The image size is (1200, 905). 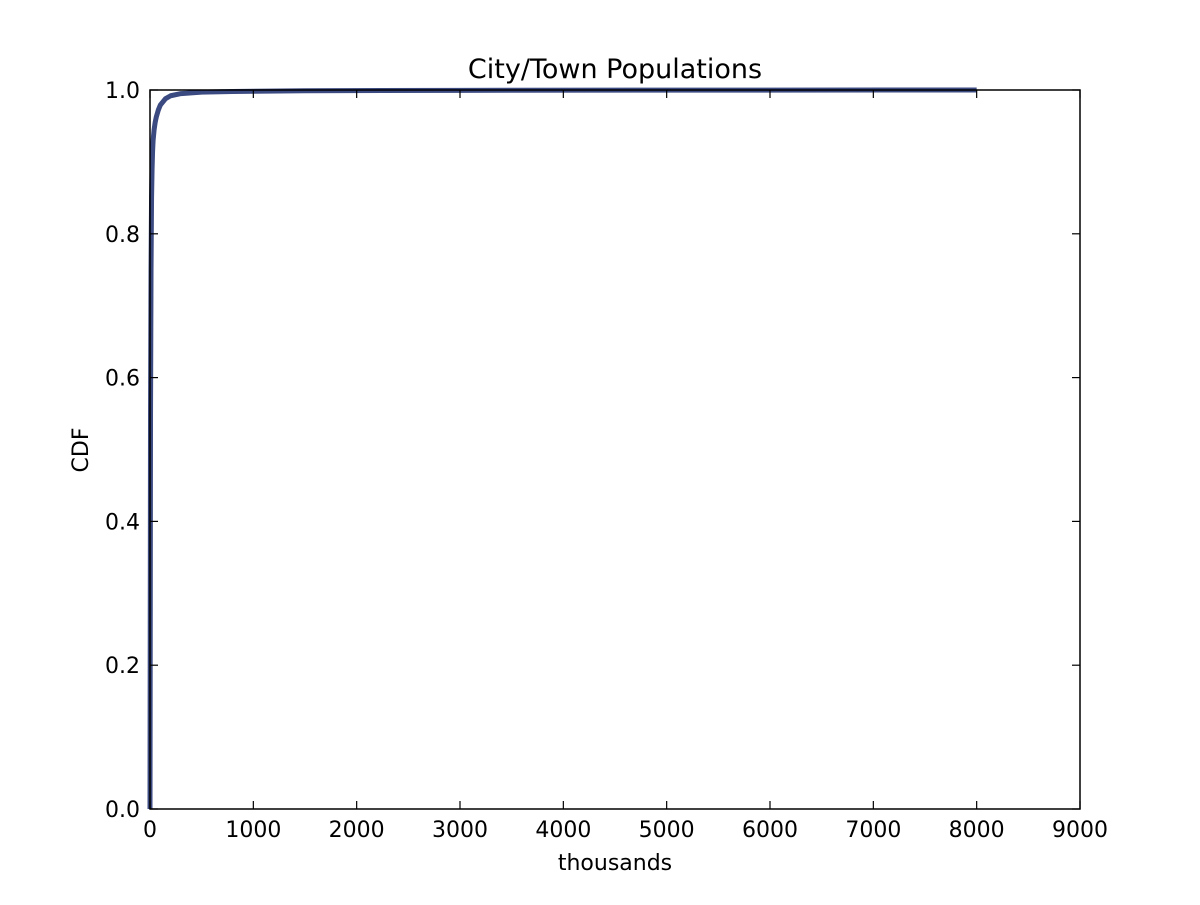 What do you see at coordinates (460, 830) in the screenshot?
I see `x-tick-label: 3000` at bounding box center [460, 830].